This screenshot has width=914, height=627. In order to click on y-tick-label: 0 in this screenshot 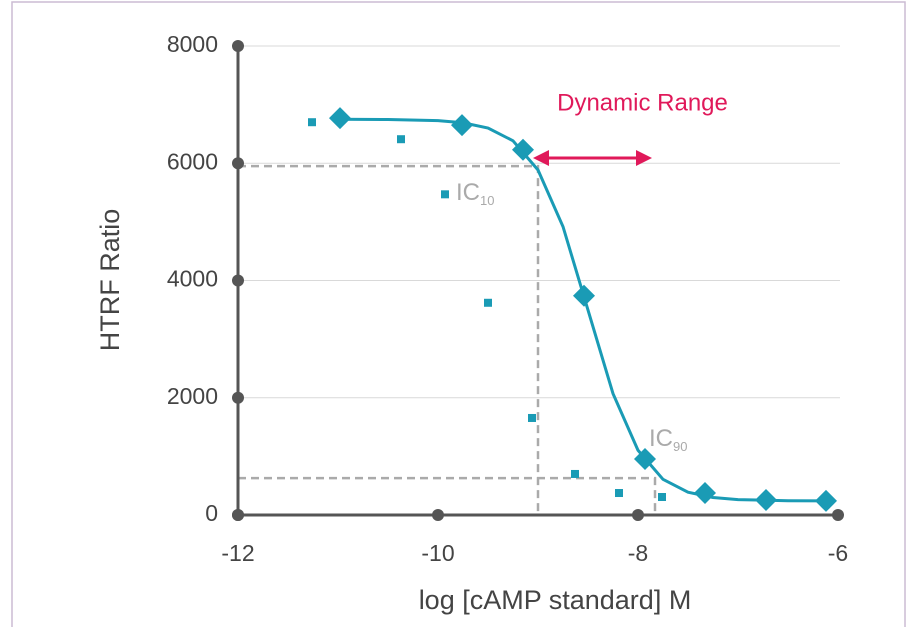, I will do `click(211, 513)`.